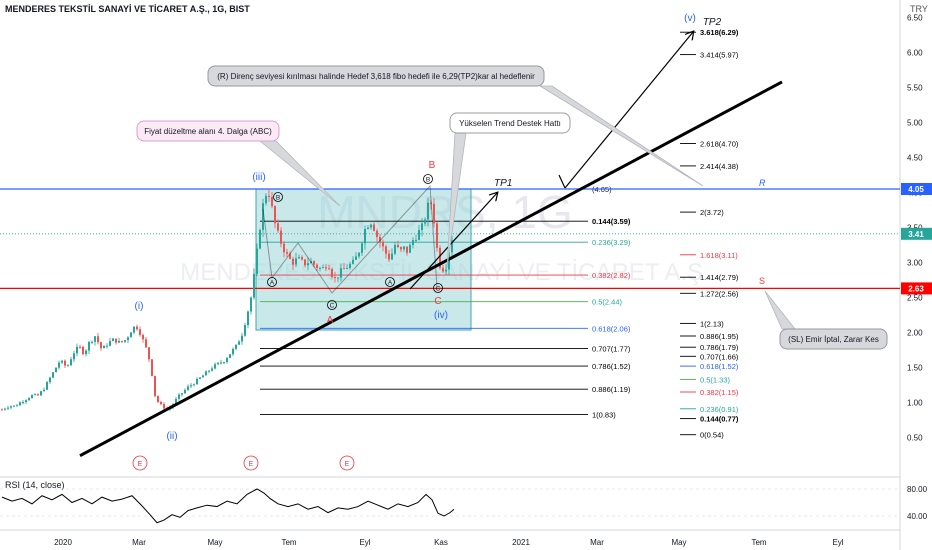 The height and width of the screenshot is (550, 932). I want to click on correction-zone-box, so click(363, 259).